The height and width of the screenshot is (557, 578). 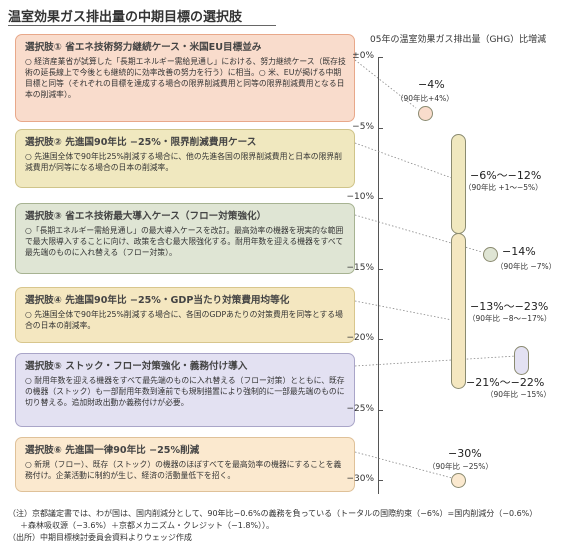 What do you see at coordinates (363, 56) in the screenshot?
I see `tick-label-0: ±0%` at bounding box center [363, 56].